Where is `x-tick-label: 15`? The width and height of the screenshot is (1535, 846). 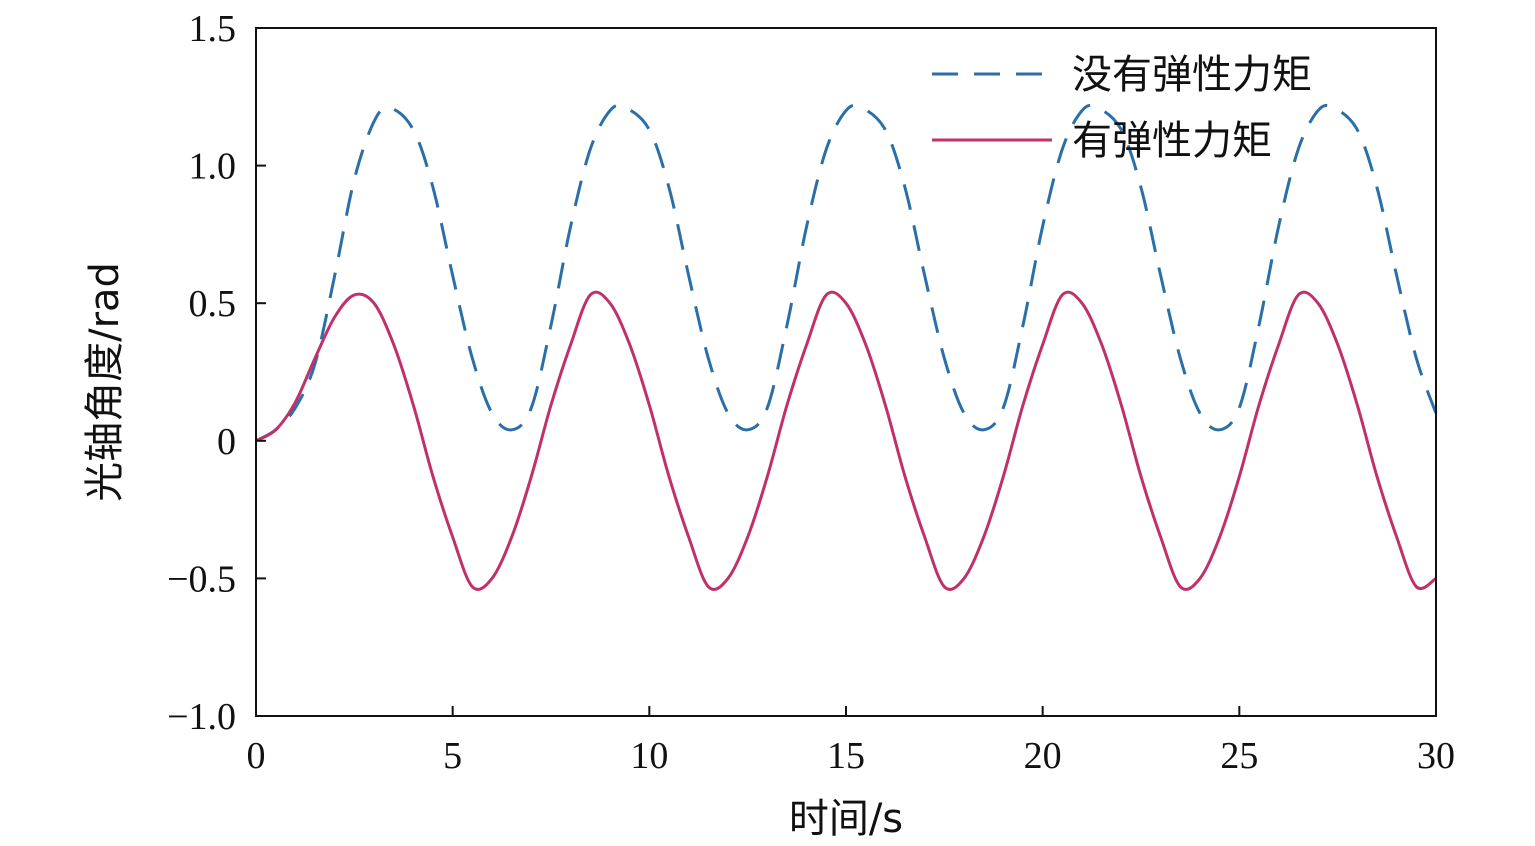
x-tick-label: 15 is located at coordinates (846, 756).